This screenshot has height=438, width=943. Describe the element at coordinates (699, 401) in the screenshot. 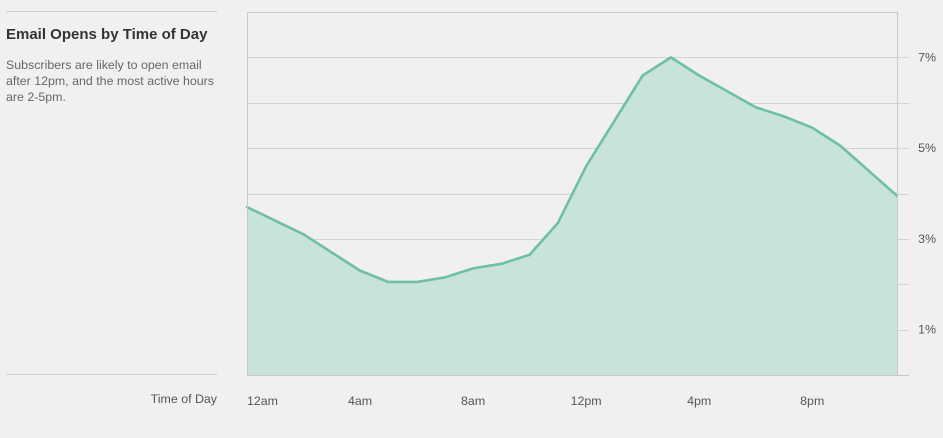

I see `x-tick-label: 4pm` at that location.